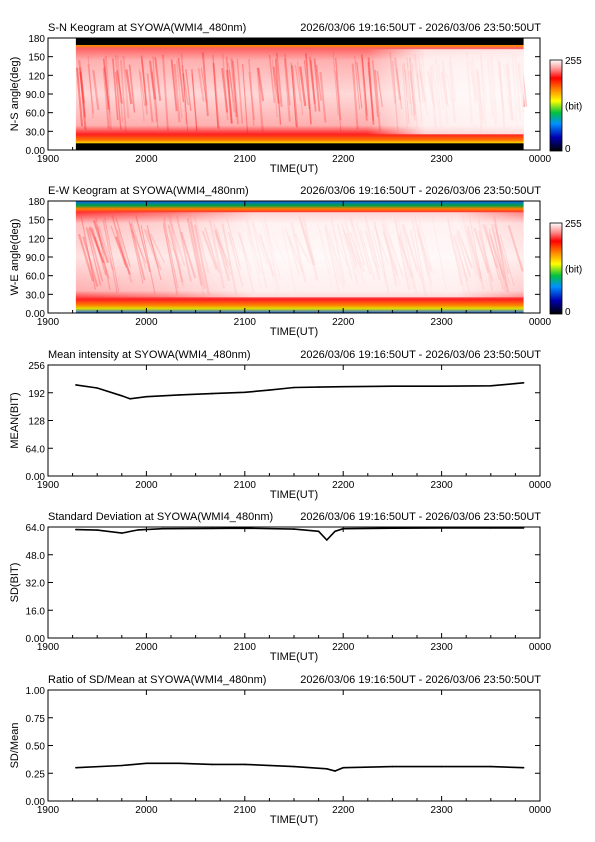 This screenshot has width=595, height=842. I want to click on y-tick-label: 48.0, so click(36, 556).